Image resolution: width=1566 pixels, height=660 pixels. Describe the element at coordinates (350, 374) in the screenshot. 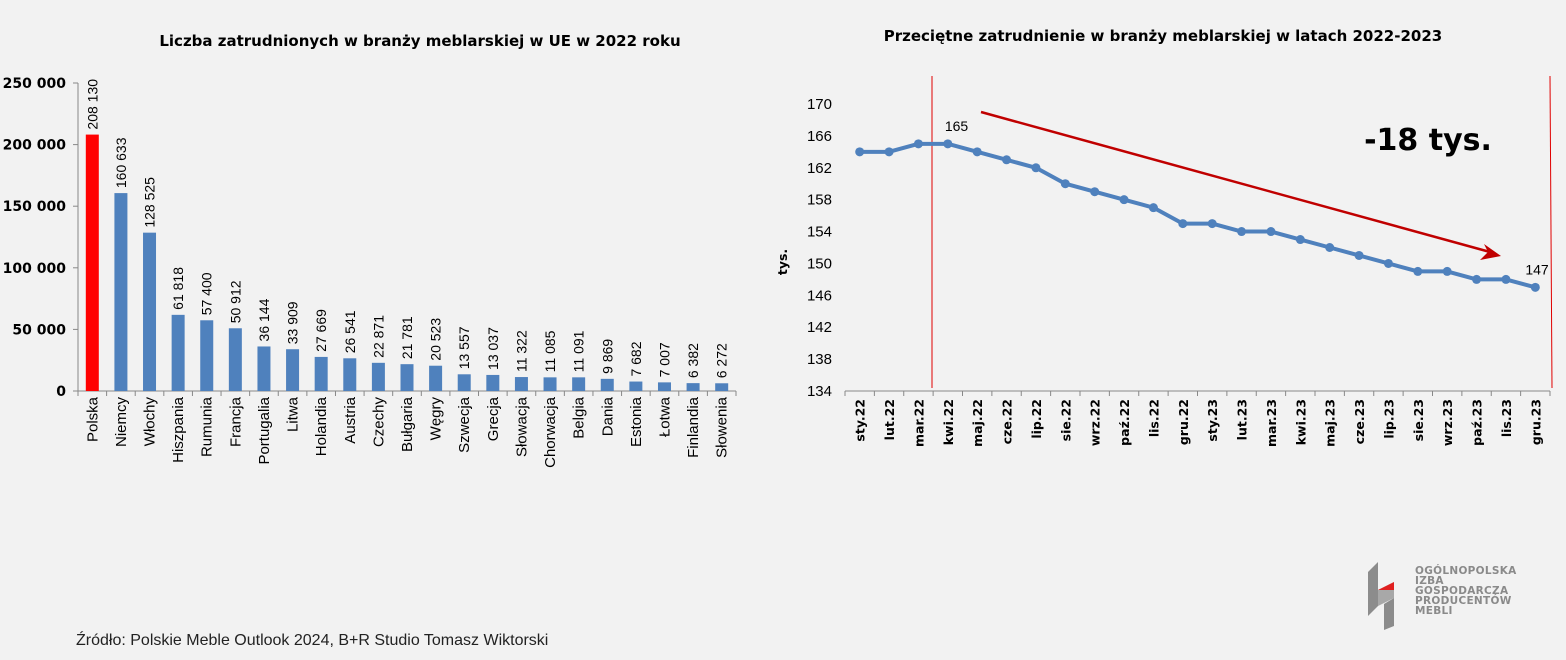

I see `bar-austria` at that location.